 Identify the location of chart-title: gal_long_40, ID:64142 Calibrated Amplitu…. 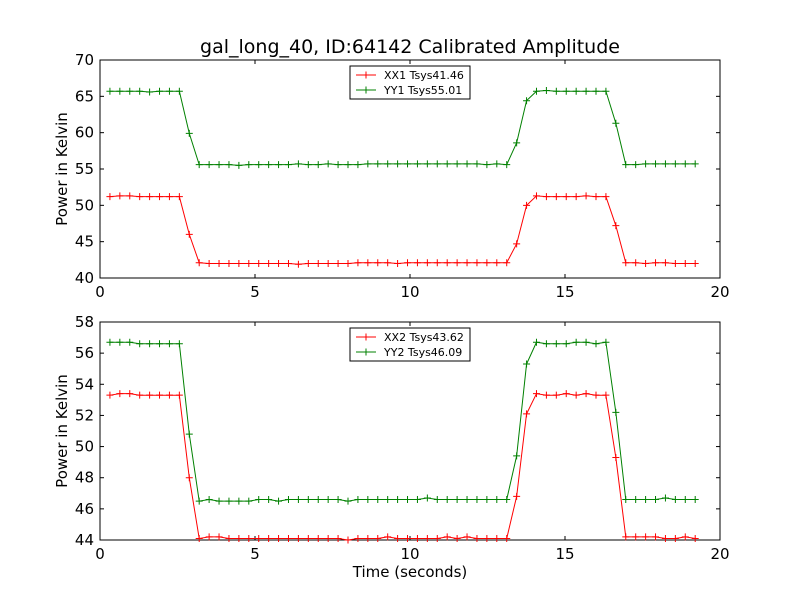
(410, 47).